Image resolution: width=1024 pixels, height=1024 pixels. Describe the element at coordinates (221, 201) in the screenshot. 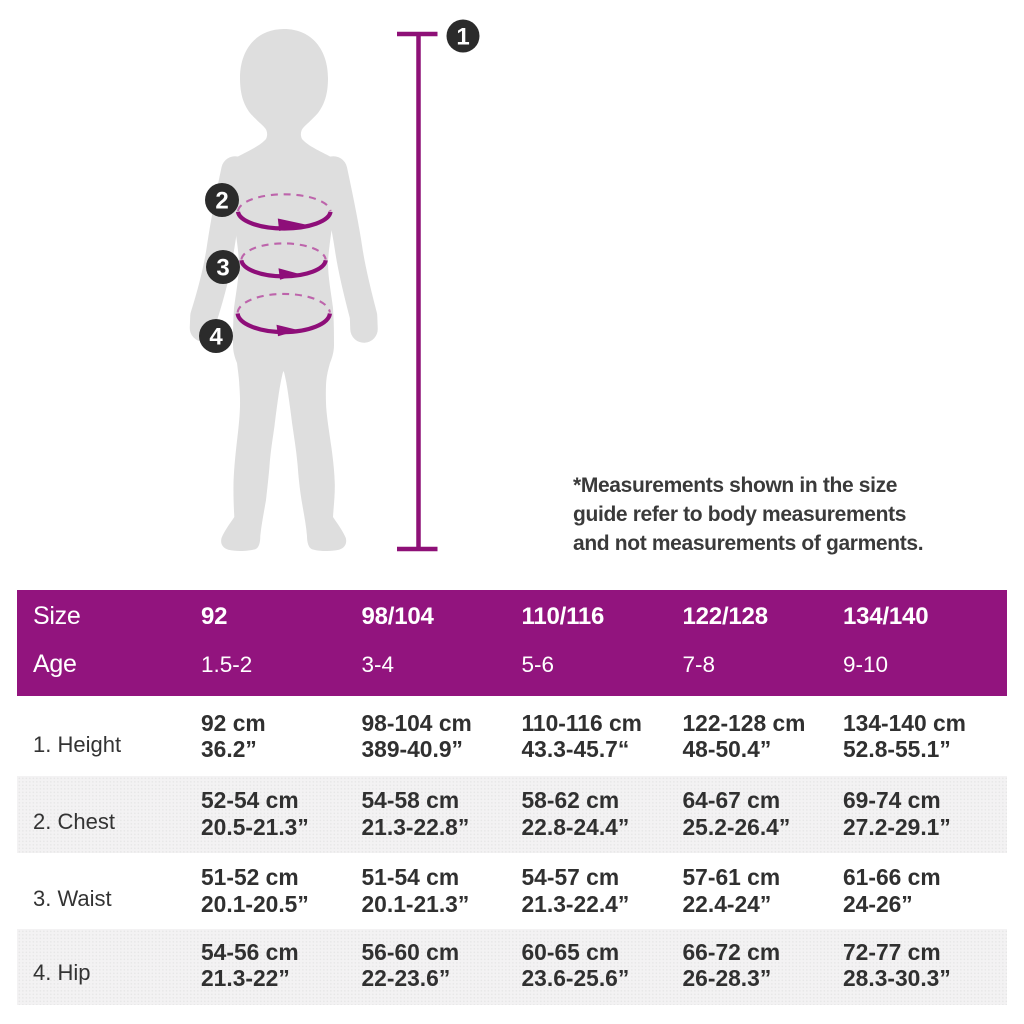

I see `svg-text: 2` at that location.